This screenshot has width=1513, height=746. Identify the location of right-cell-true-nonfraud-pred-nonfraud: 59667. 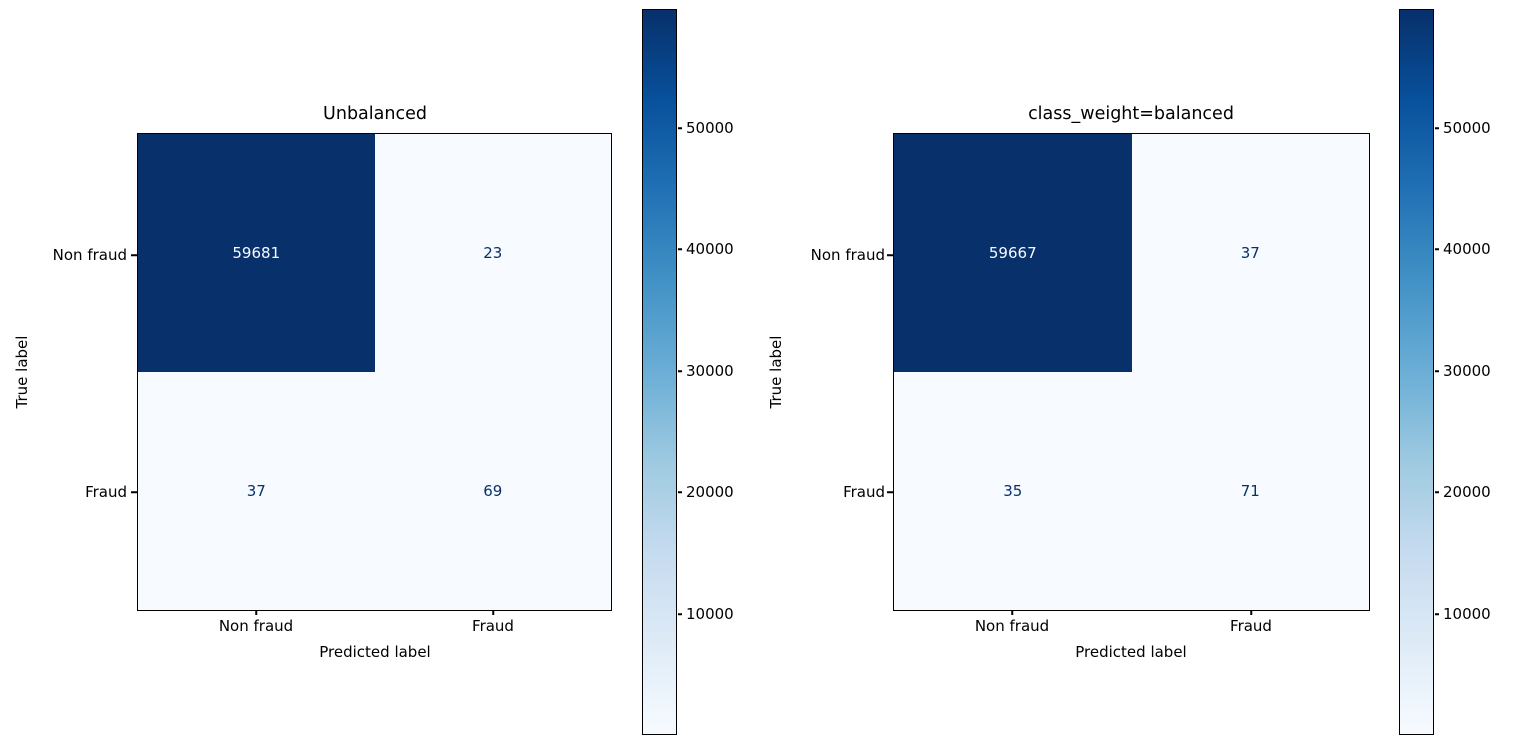
(1013, 253).